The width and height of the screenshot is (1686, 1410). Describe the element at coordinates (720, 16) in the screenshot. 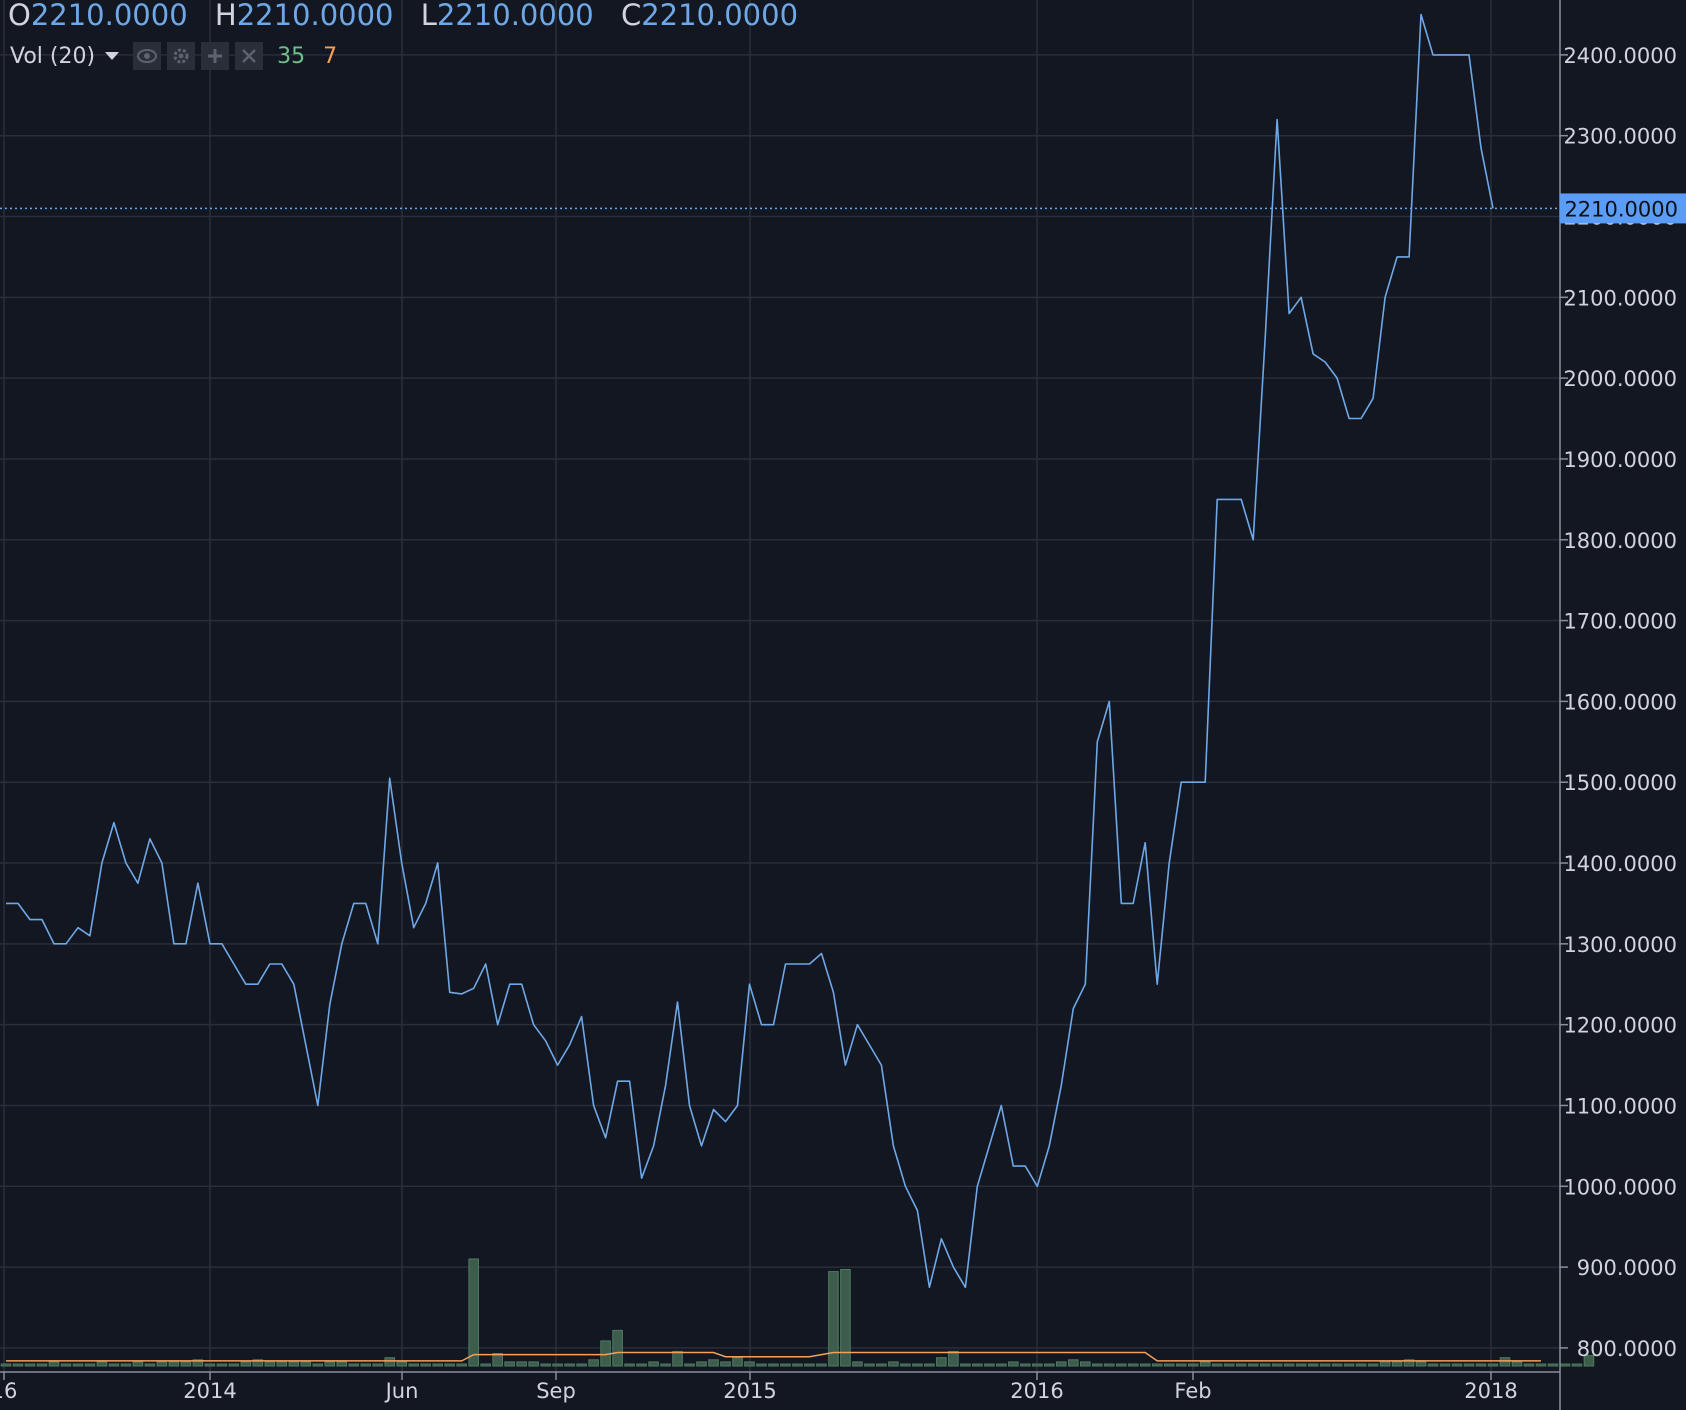

I see `close-value: 2210.0000` at that location.